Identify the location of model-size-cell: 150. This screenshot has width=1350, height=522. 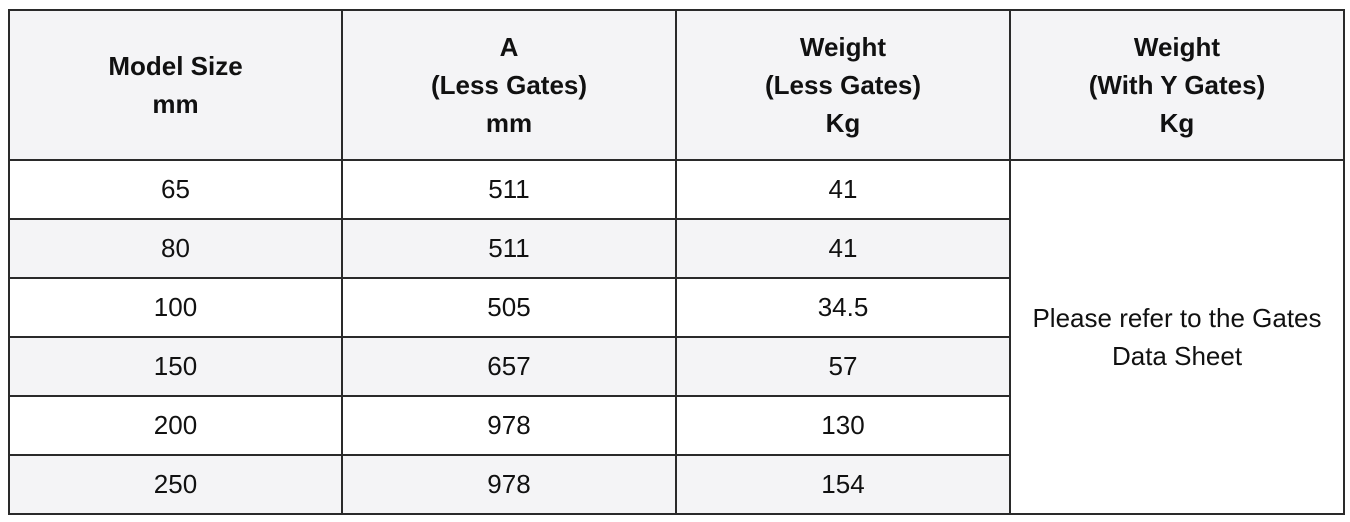
(175, 366).